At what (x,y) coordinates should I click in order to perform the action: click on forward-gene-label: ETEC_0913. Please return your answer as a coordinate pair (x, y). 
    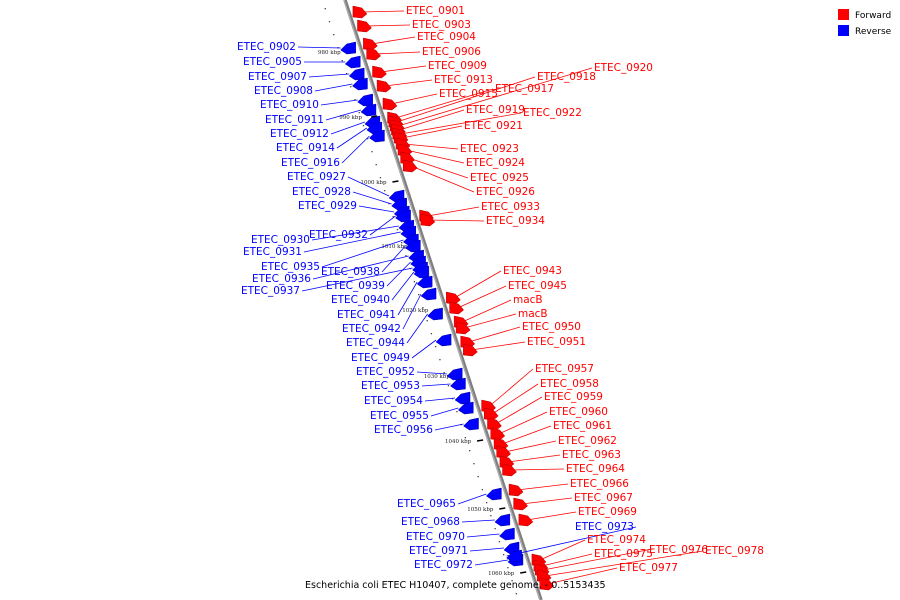
    Looking at the image, I should click on (463, 80).